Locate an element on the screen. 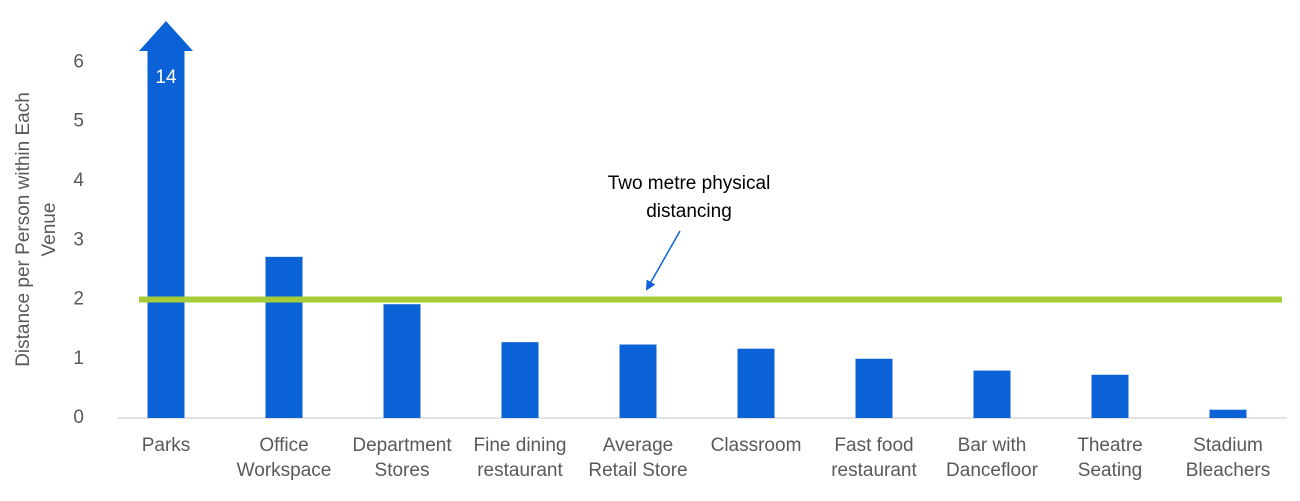 The height and width of the screenshot is (501, 1300). y-tick-label: 5 is located at coordinates (78, 121).